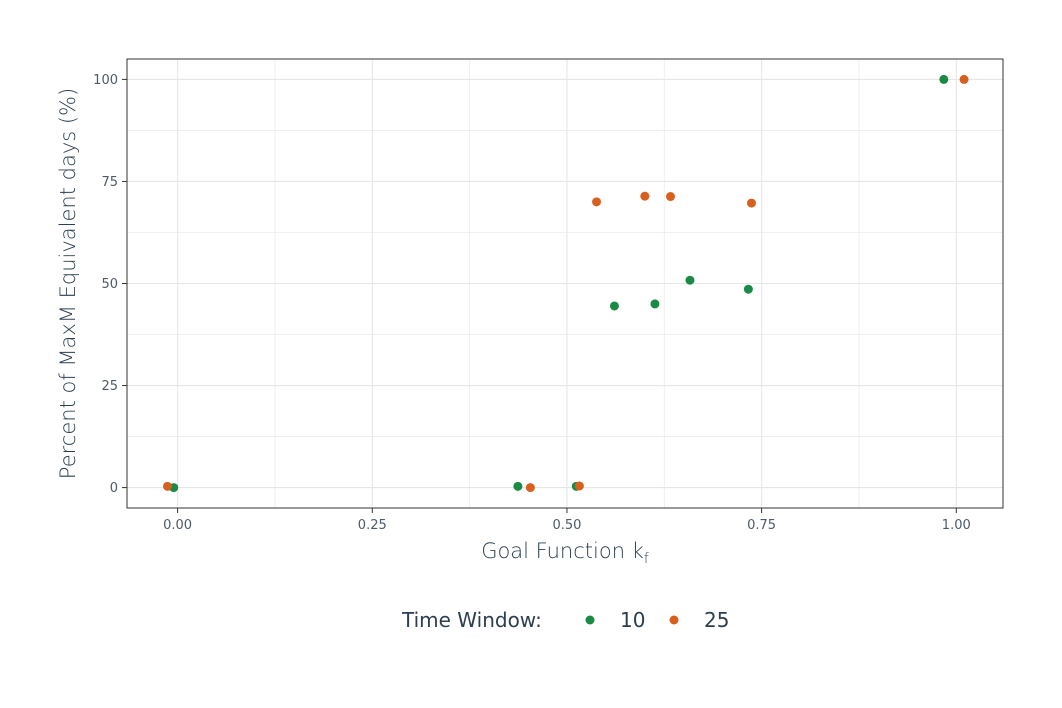  Describe the element at coordinates (761, 525) in the screenshot. I see `x-tick-label: 0.75` at that location.